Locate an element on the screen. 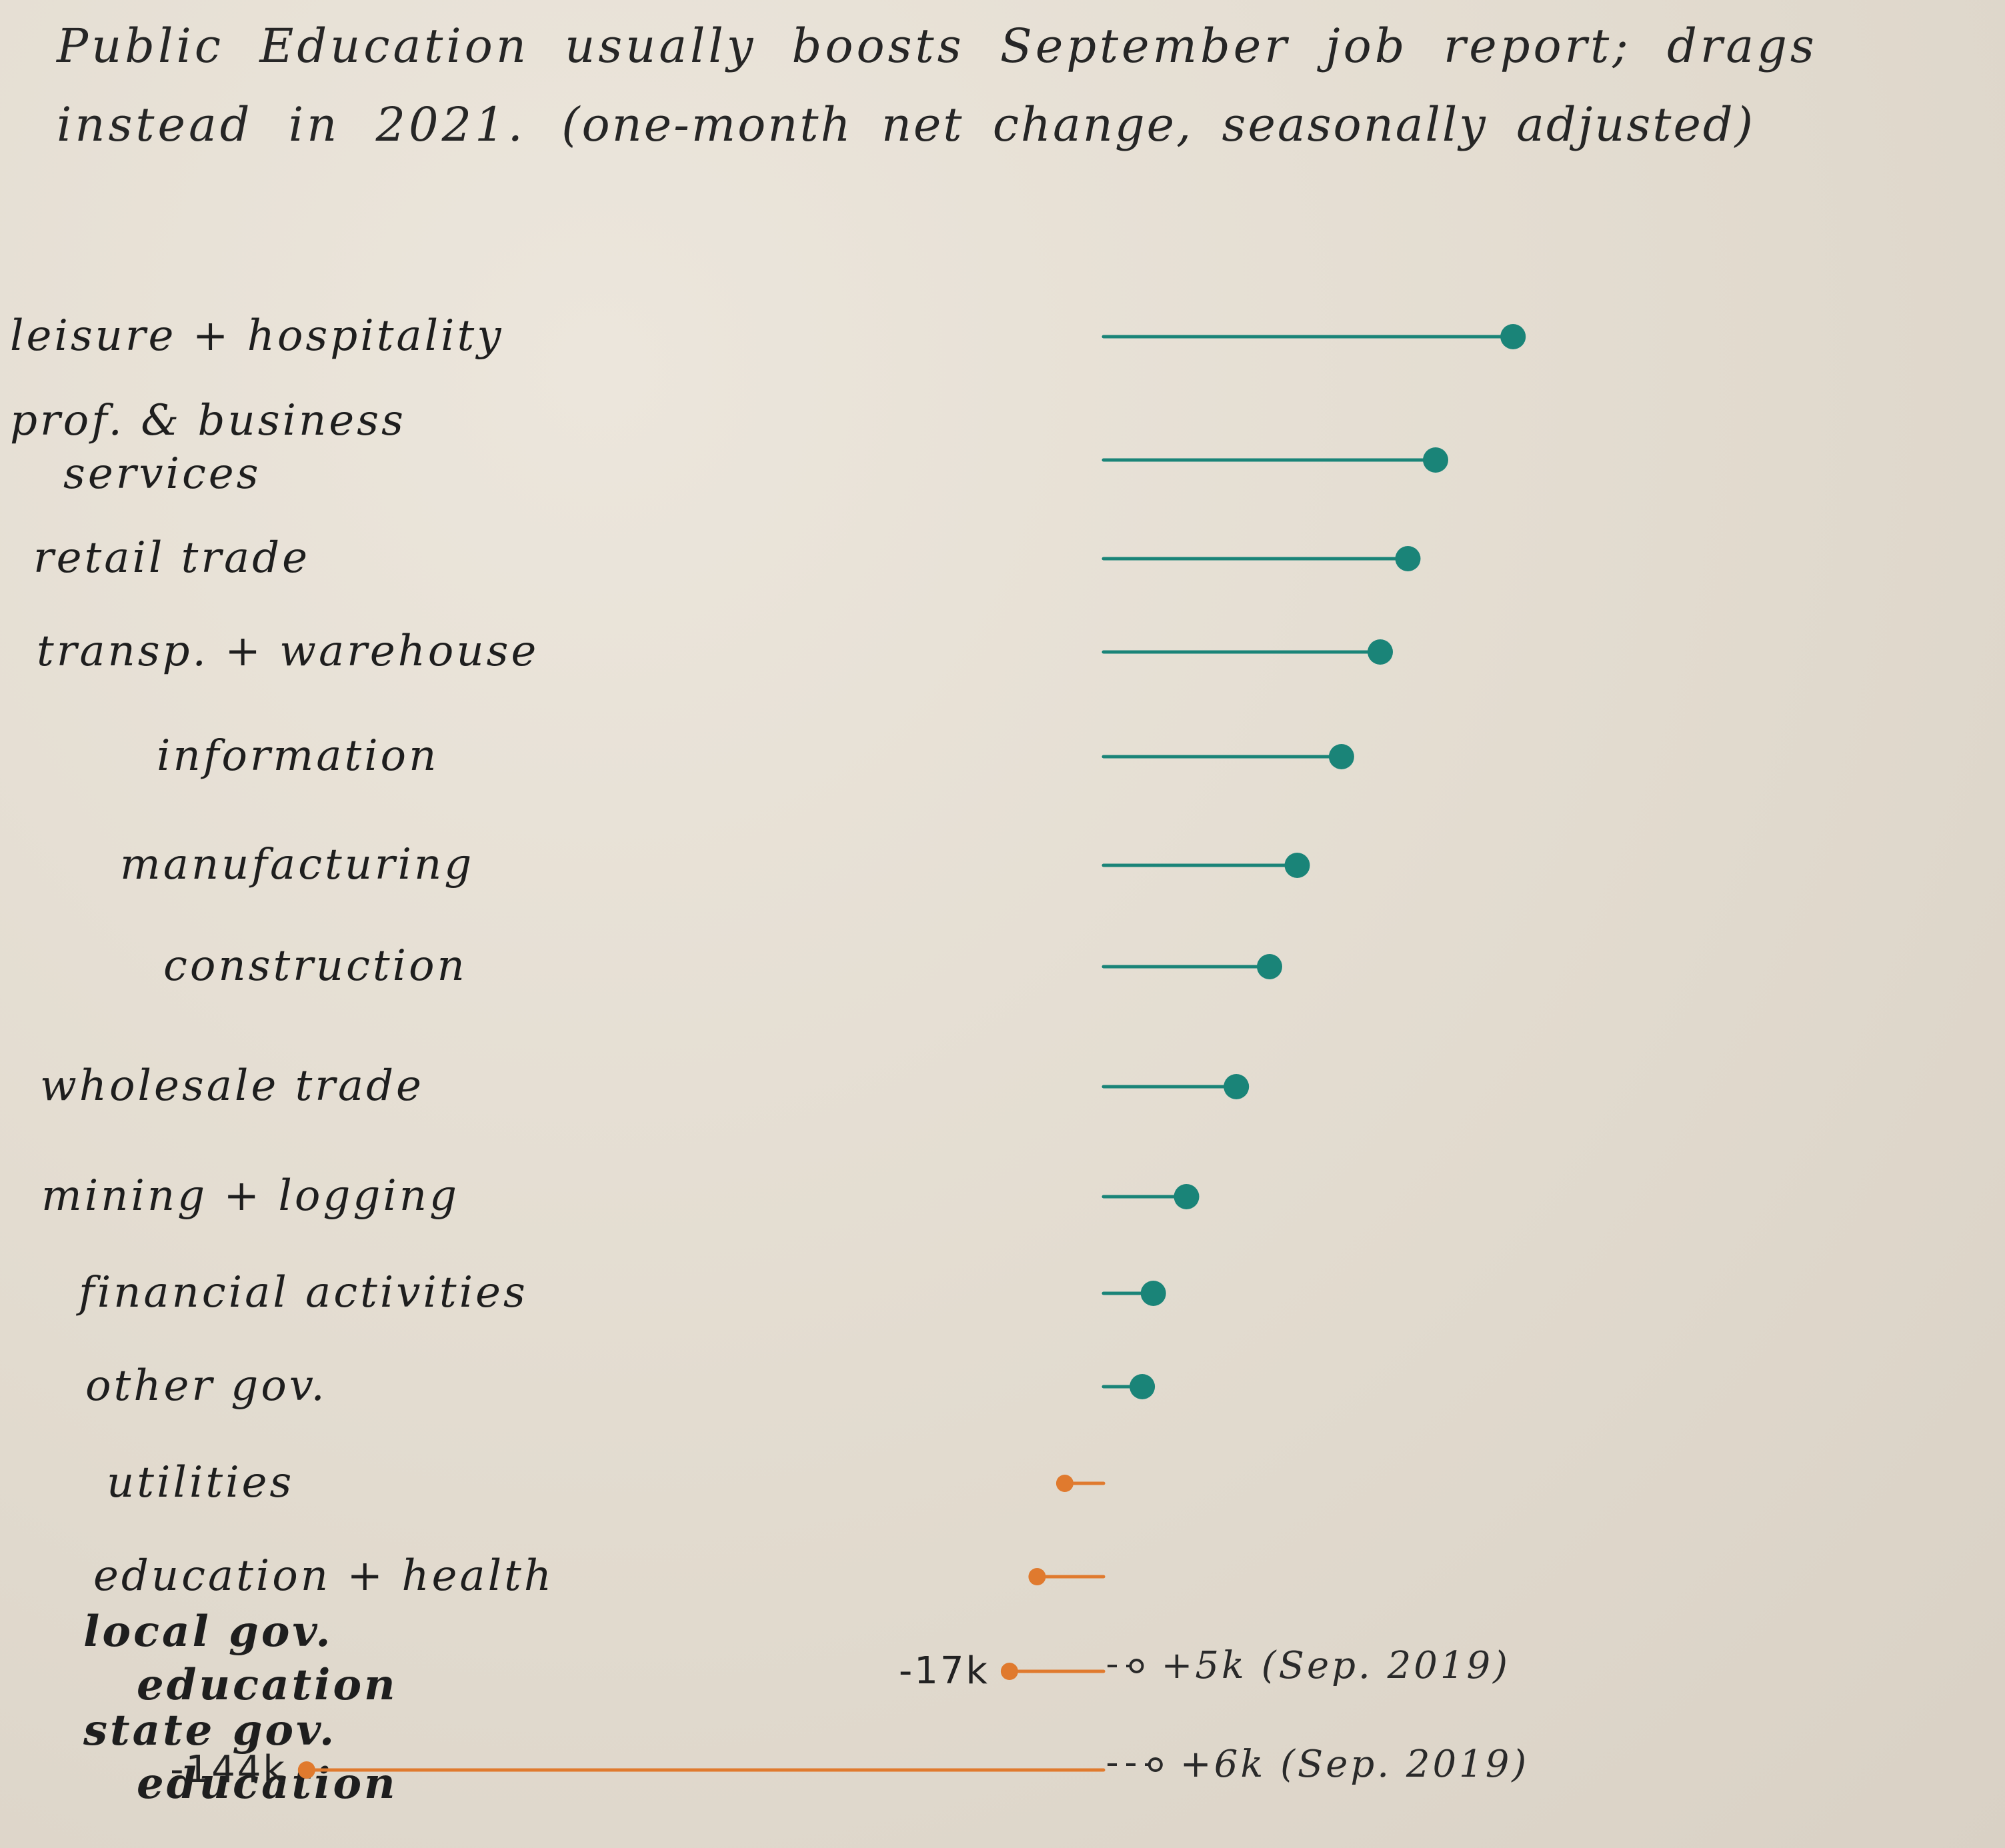 This screenshot has width=2005, height=1848. category-label: education + health is located at coordinates (323, 1576).